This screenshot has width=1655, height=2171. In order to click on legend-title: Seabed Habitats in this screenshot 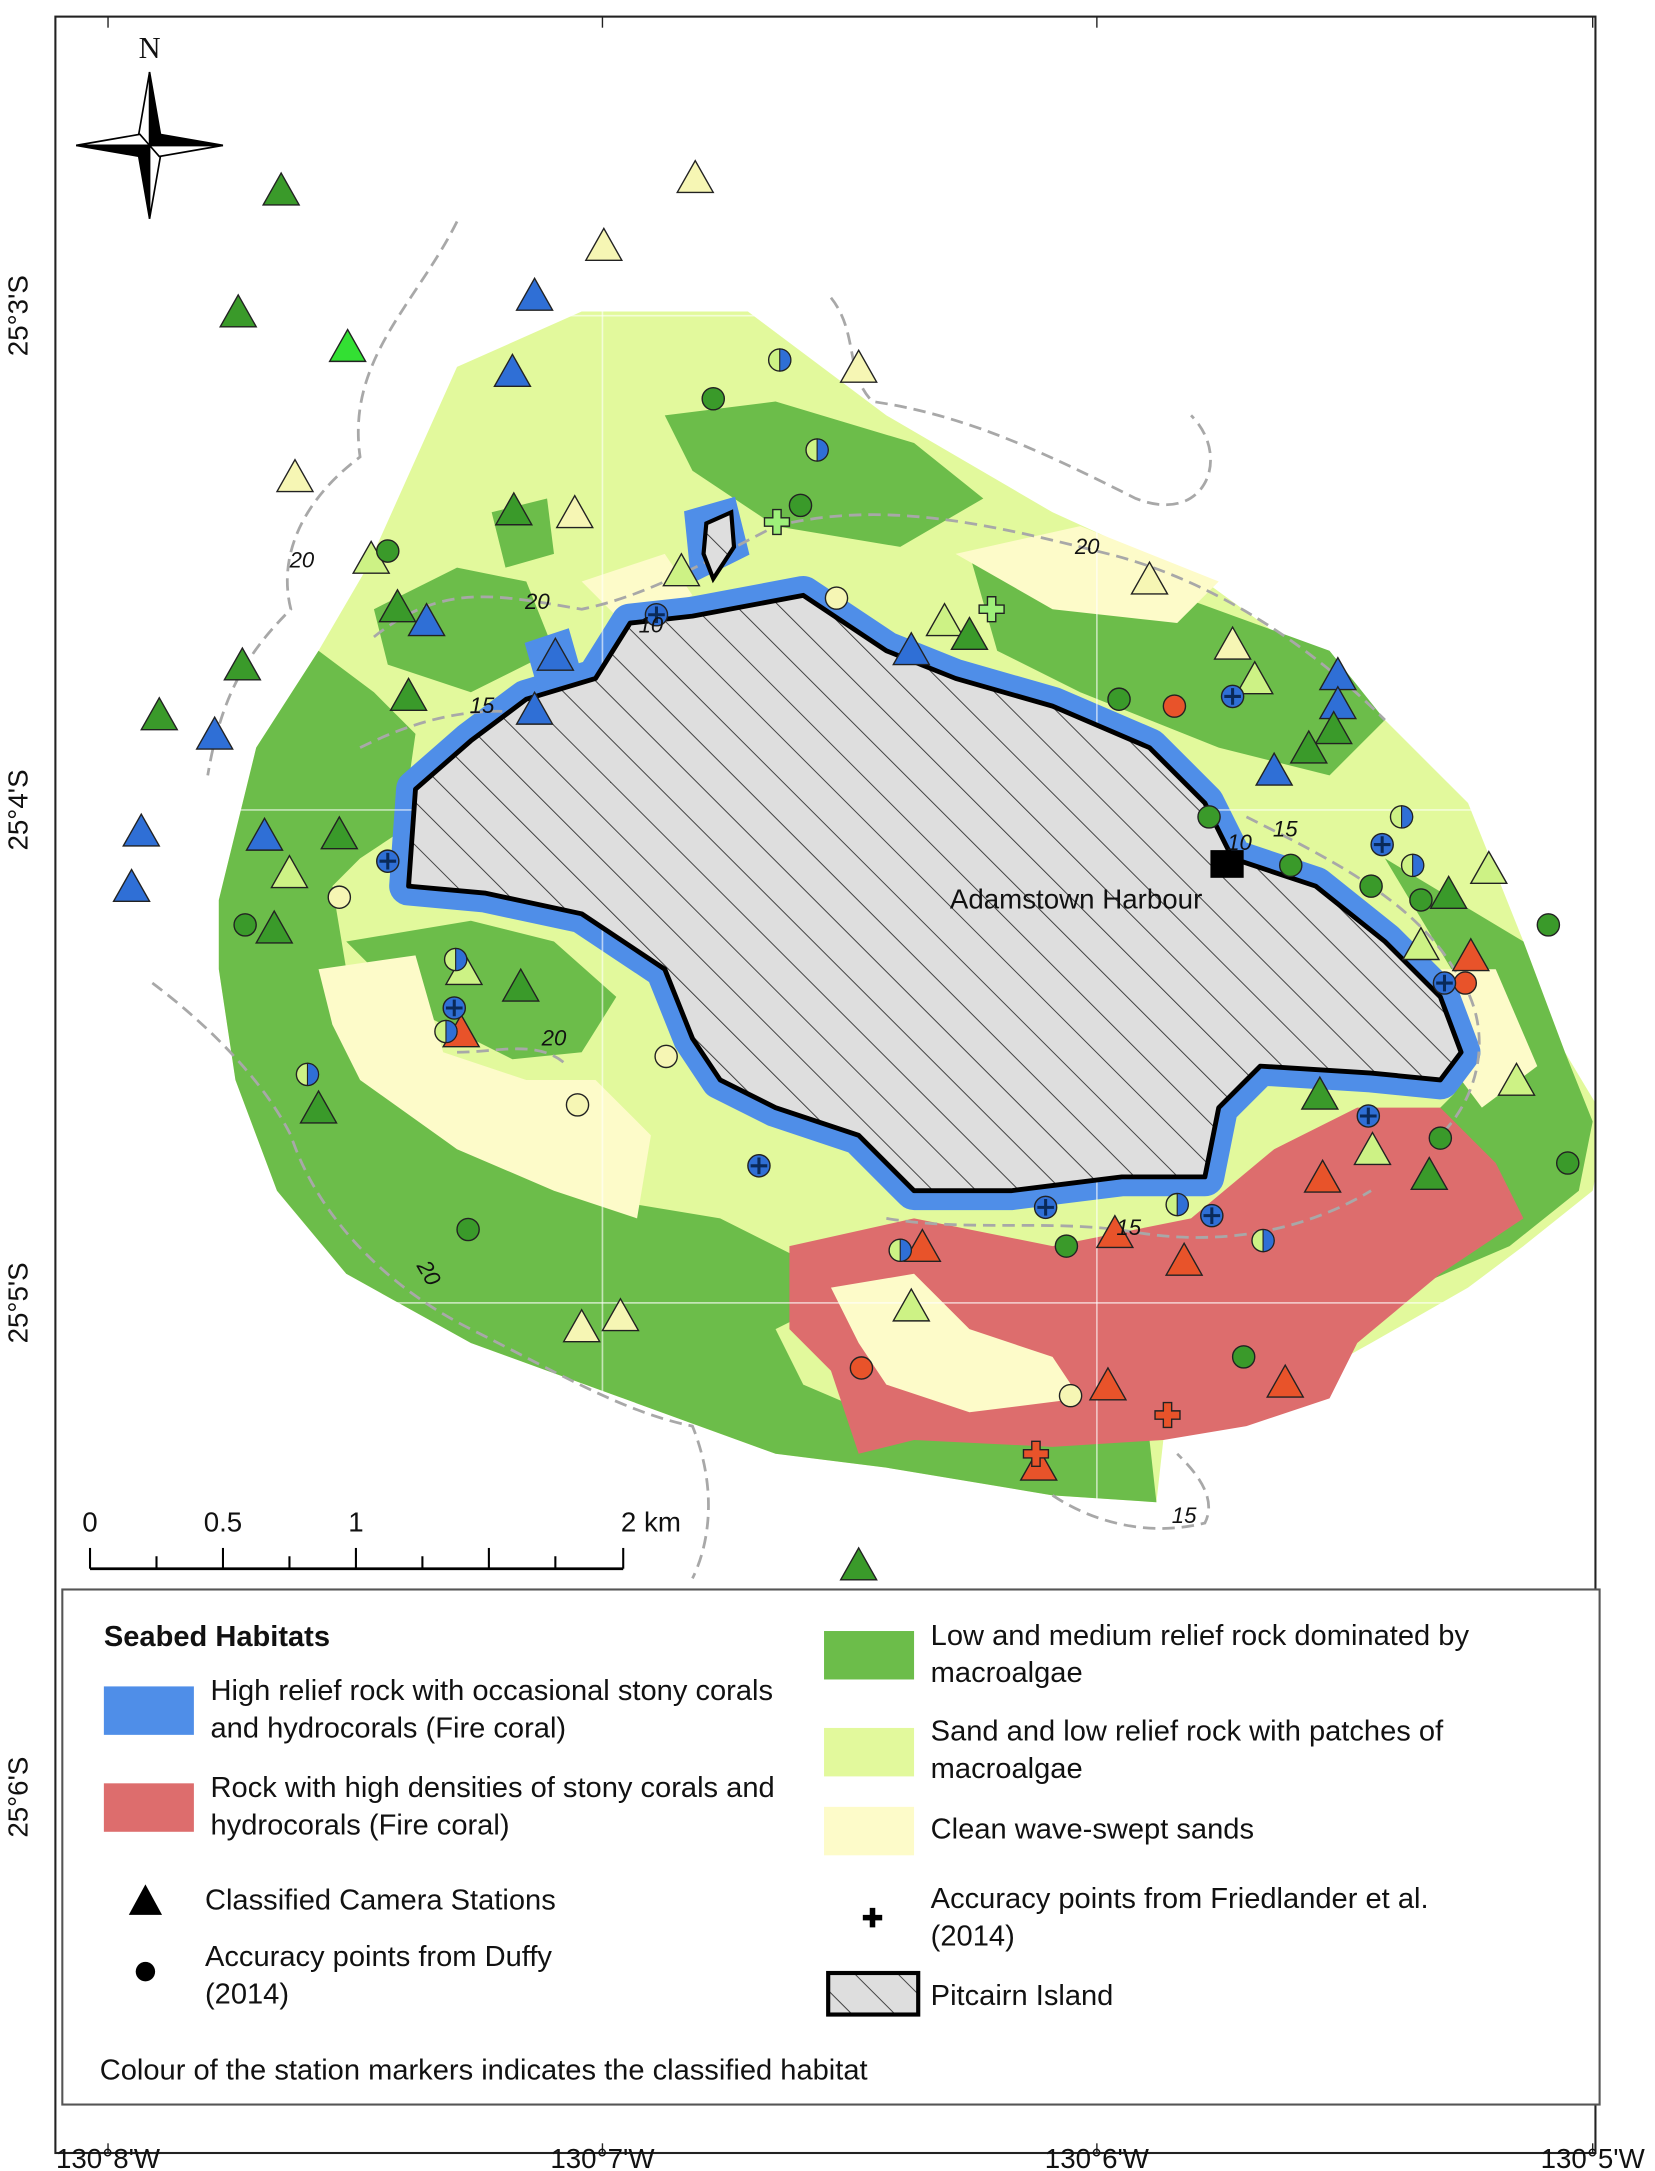, I will do `click(217, 1637)`.